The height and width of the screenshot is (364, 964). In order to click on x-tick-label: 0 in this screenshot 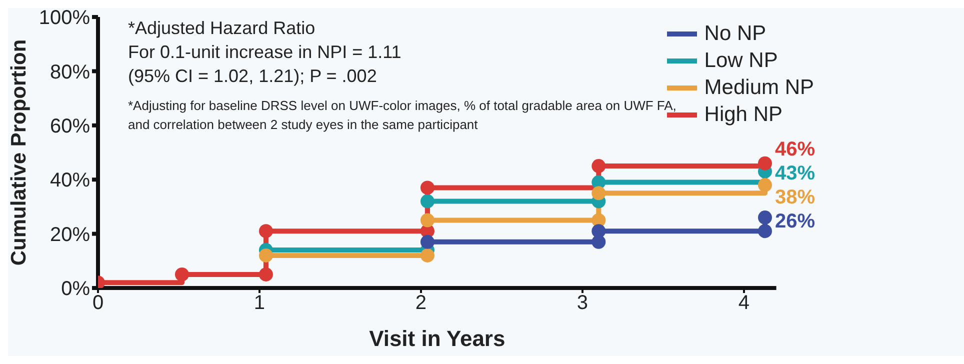, I will do `click(98, 303)`.